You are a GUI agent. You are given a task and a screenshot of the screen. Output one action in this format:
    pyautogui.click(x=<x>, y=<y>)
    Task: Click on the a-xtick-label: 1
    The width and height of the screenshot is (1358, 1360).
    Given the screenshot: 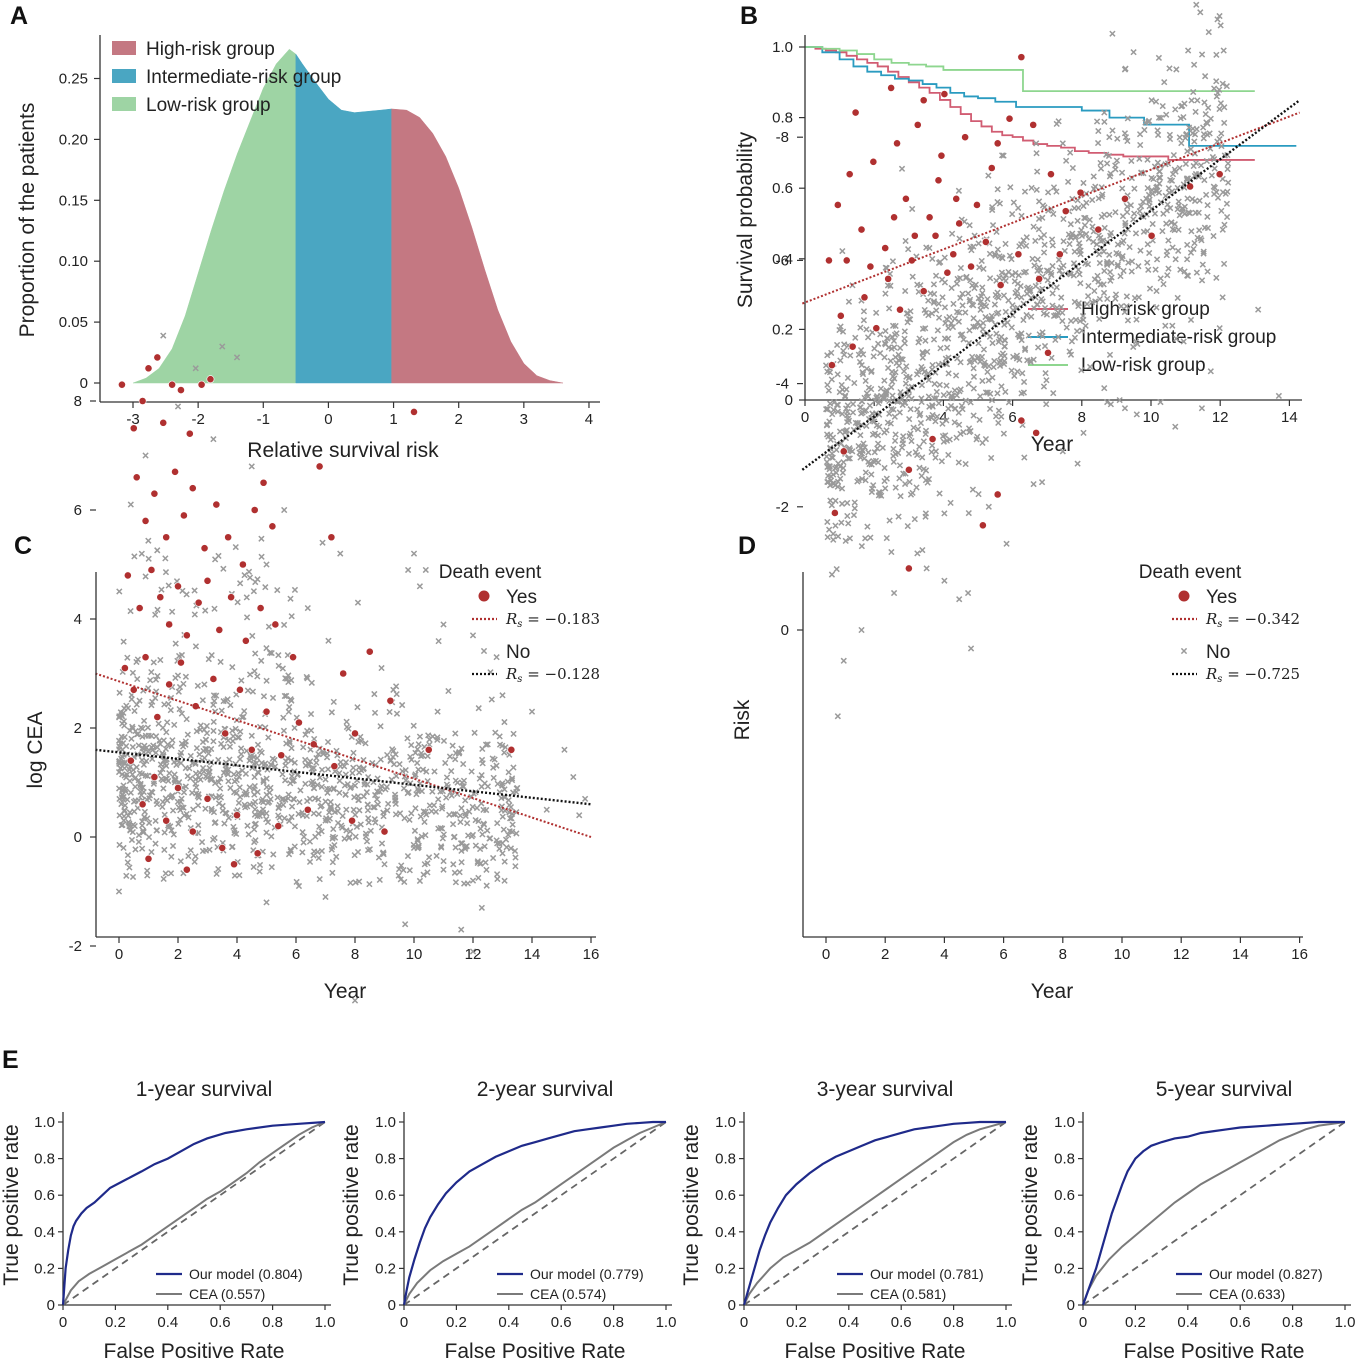 What is the action you would take?
    pyautogui.click(x=393, y=419)
    